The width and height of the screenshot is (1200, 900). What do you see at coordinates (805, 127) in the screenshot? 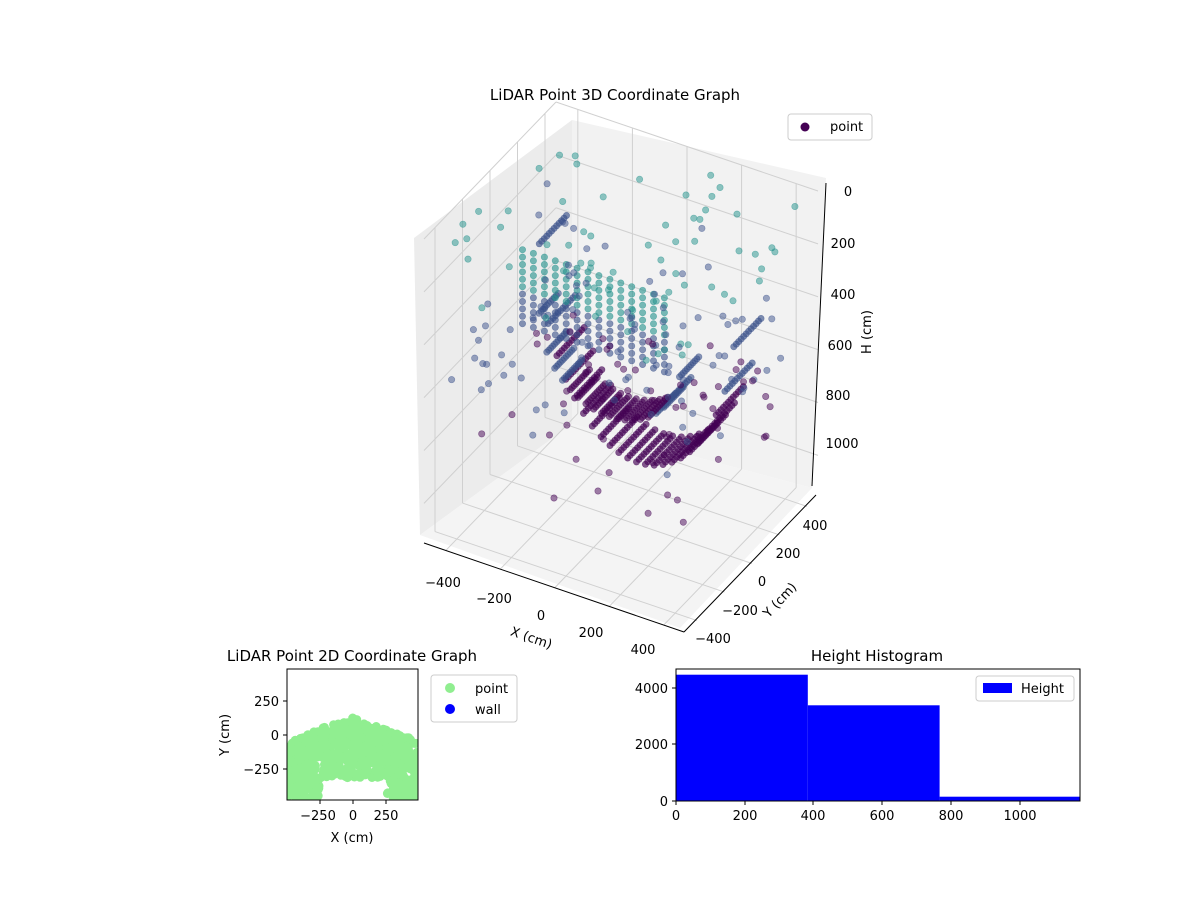
I see `chart-3d-legend-marker` at bounding box center [805, 127].